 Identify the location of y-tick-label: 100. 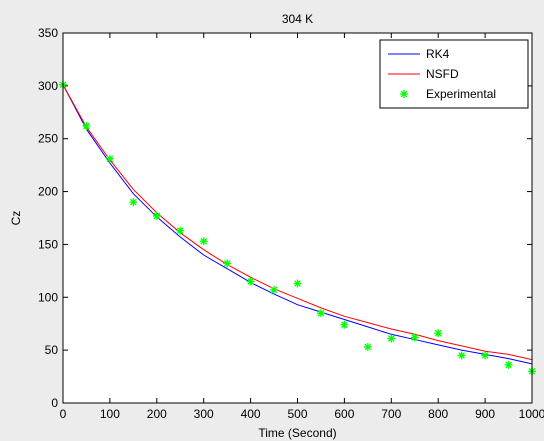
(48, 297).